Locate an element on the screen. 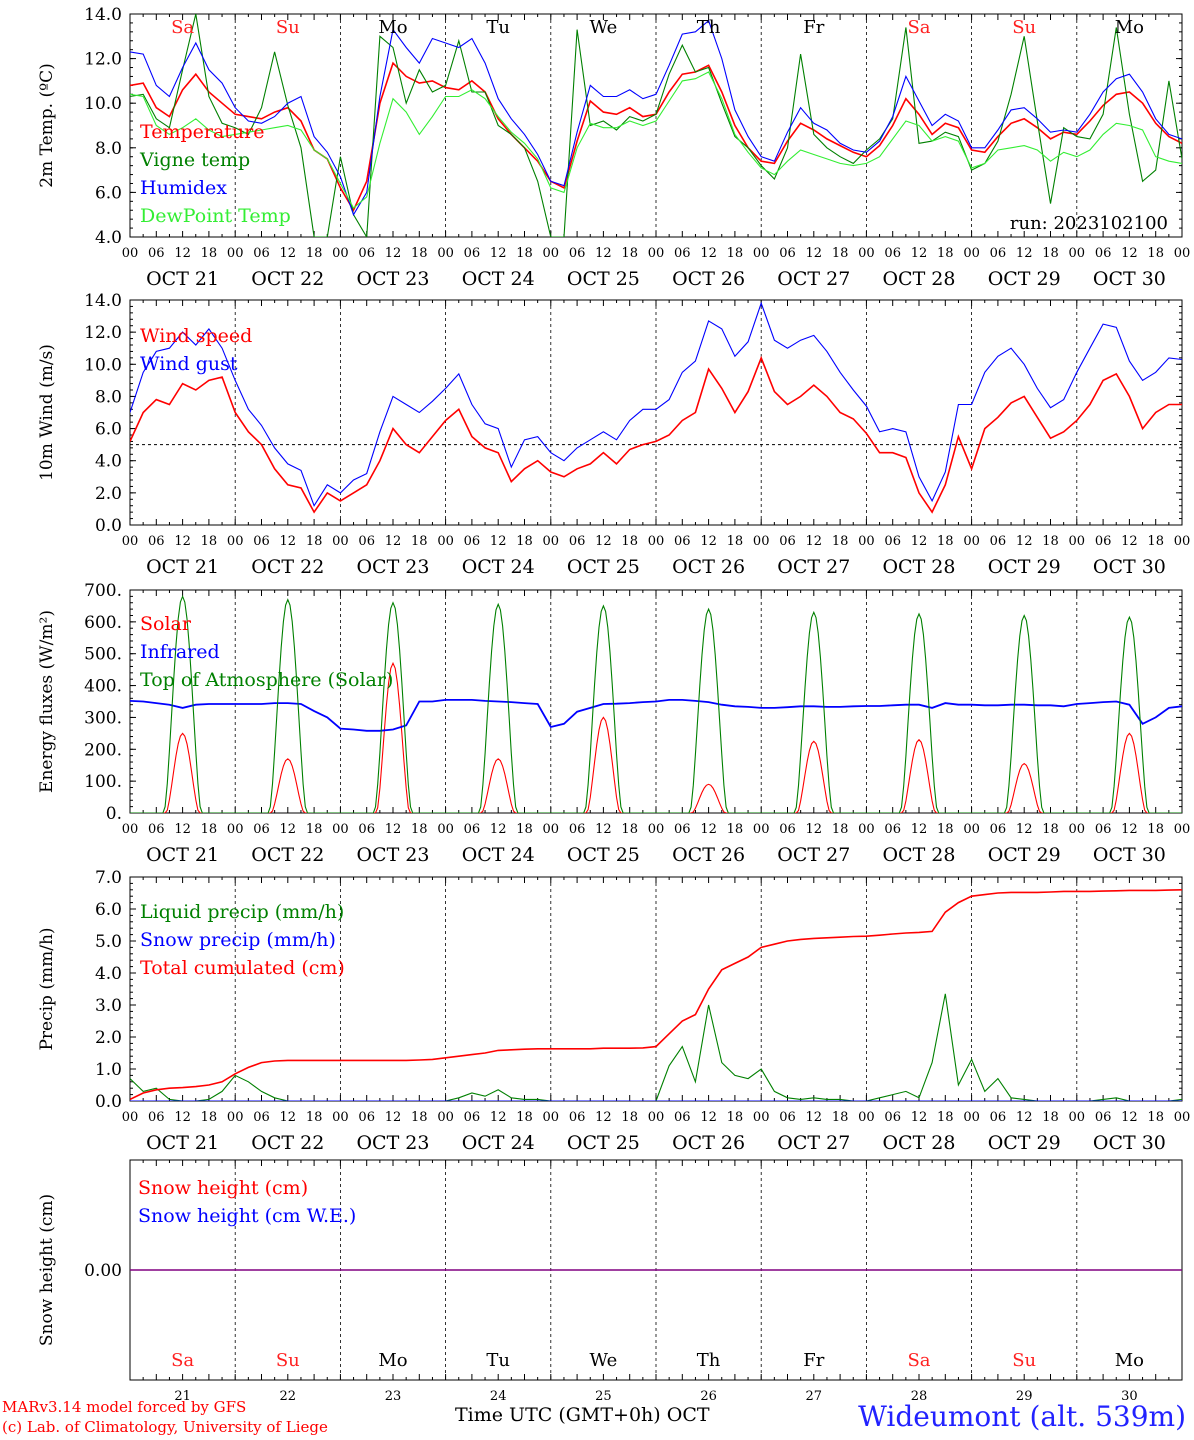 This screenshot has width=1194, height=1440. weekday-label: Mo is located at coordinates (392, 1360).